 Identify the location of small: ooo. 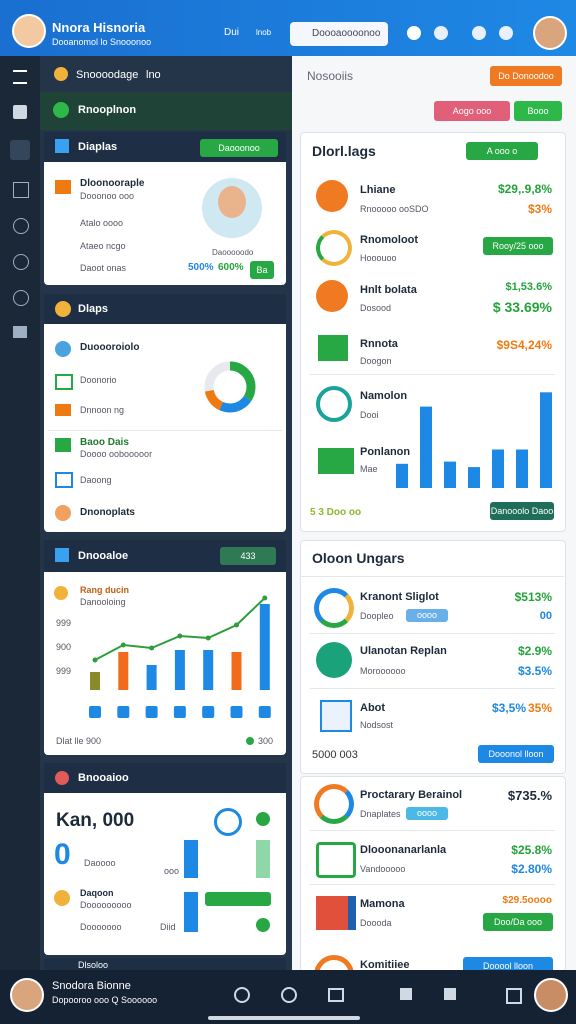
(172, 871).